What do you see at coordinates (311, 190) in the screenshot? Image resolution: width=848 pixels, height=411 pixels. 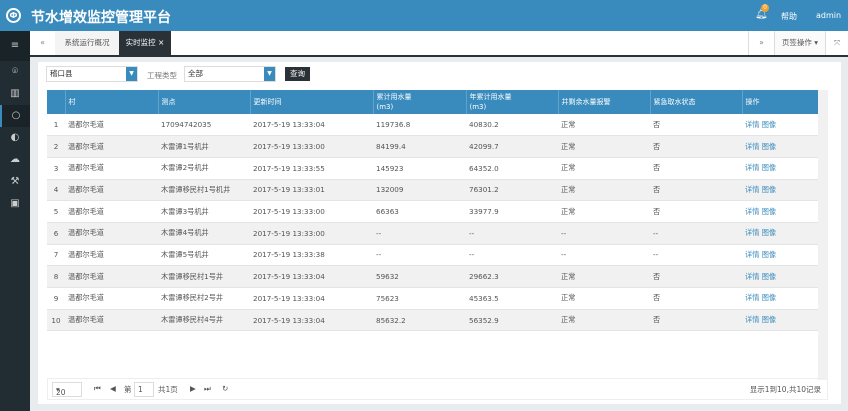 I see `table-cell: 2017-5-19 13:33:01` at bounding box center [311, 190].